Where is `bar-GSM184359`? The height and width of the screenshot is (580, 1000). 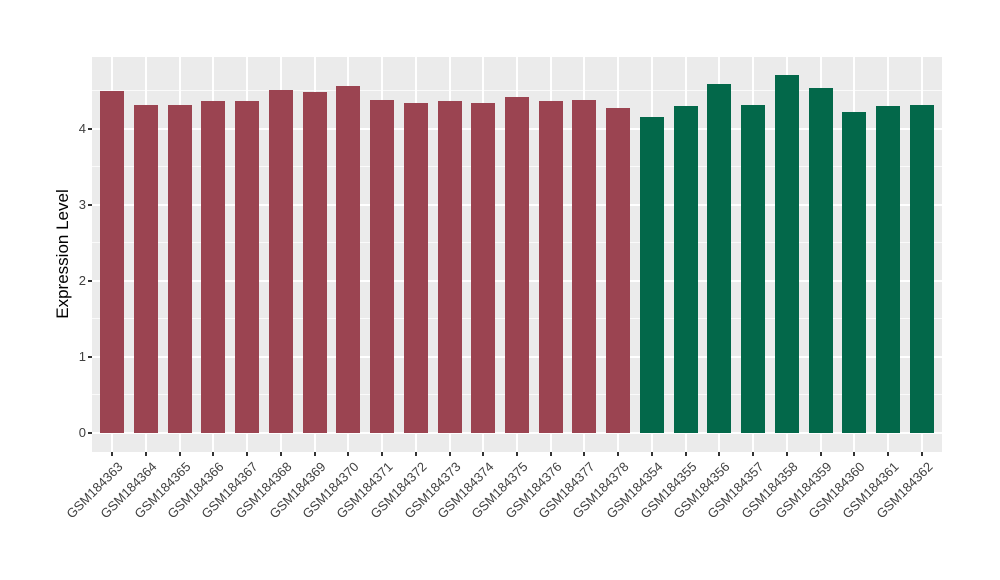
bar-GSM184359 is located at coordinates (820, 260).